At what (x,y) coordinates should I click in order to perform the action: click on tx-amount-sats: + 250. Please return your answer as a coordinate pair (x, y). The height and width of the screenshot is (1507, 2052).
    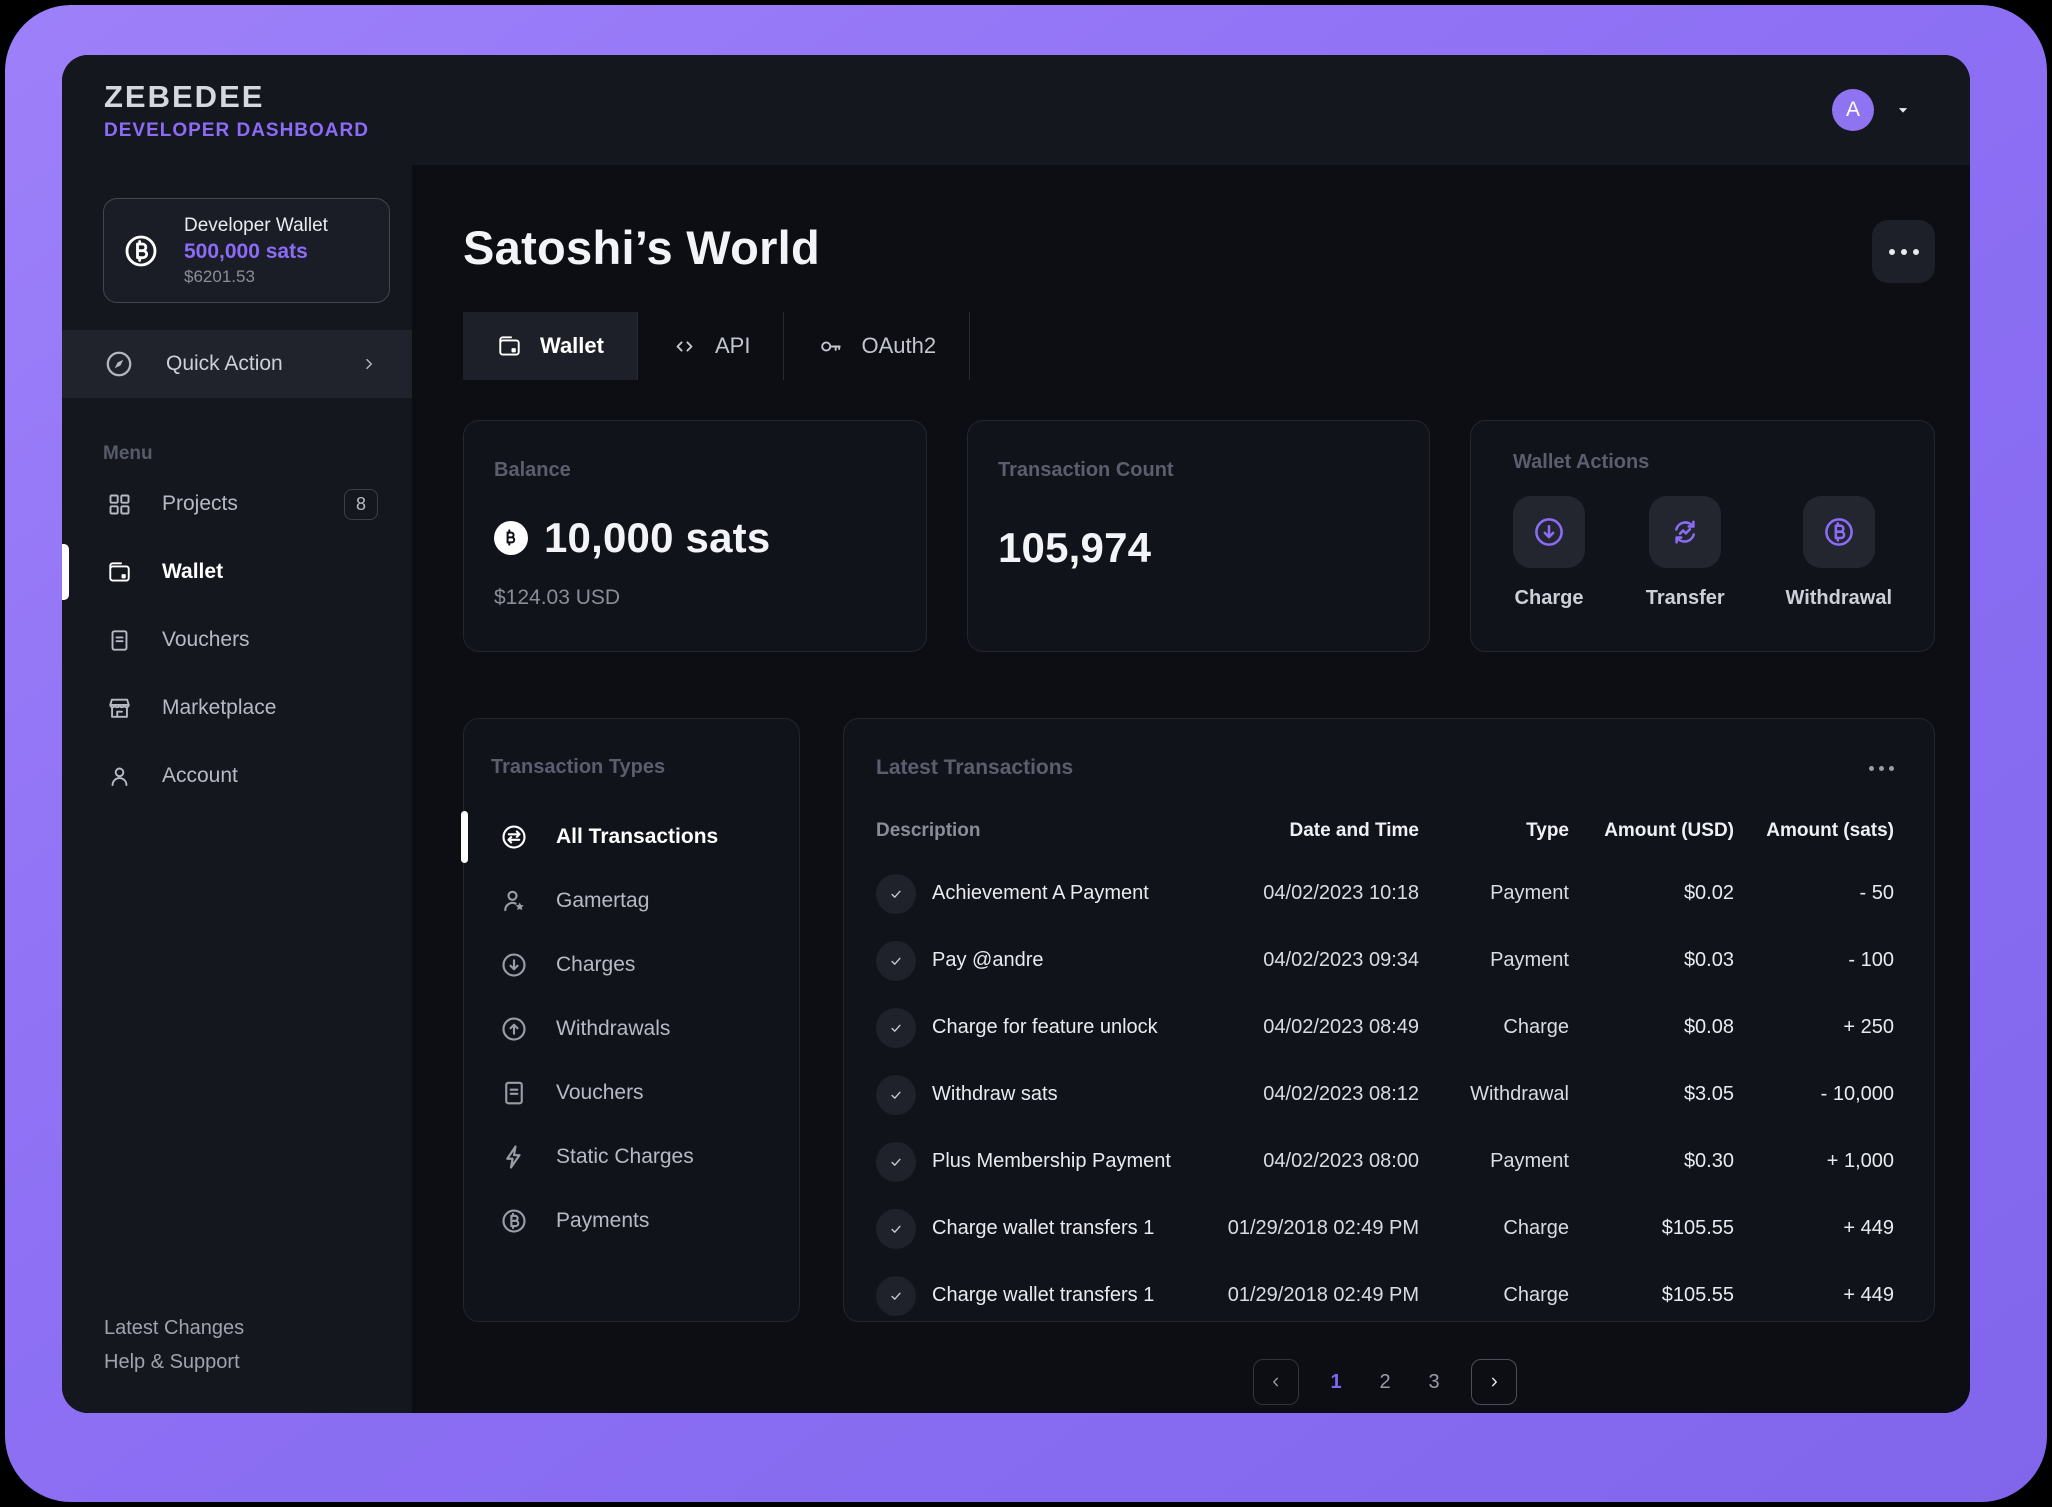
    Looking at the image, I should click on (1868, 1027).